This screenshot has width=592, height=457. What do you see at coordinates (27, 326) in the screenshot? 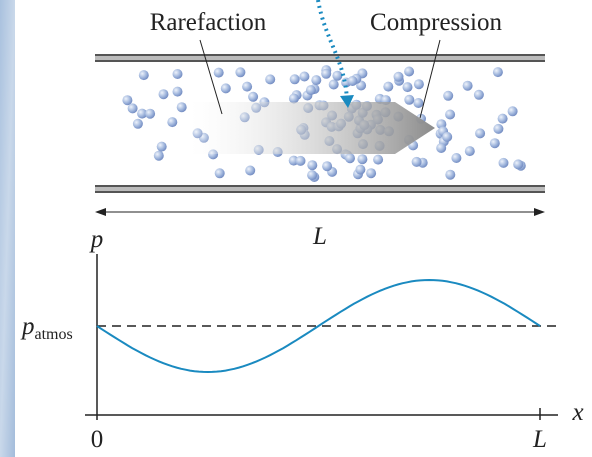
I see `reference-symbol: p` at bounding box center [27, 326].